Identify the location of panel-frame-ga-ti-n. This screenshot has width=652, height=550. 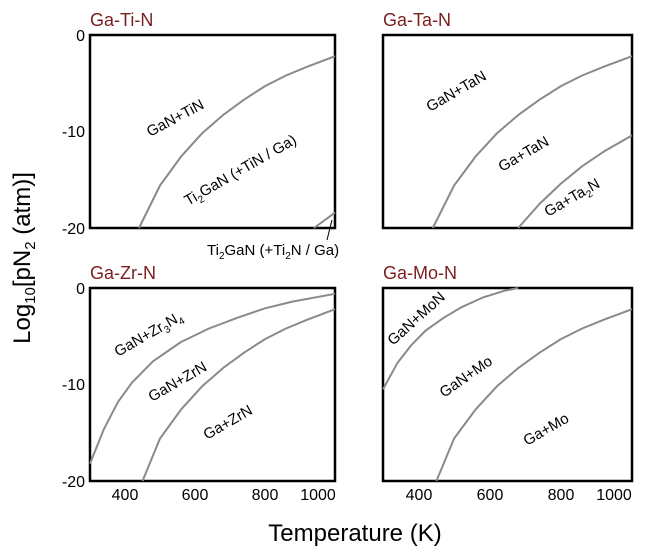
(212, 131).